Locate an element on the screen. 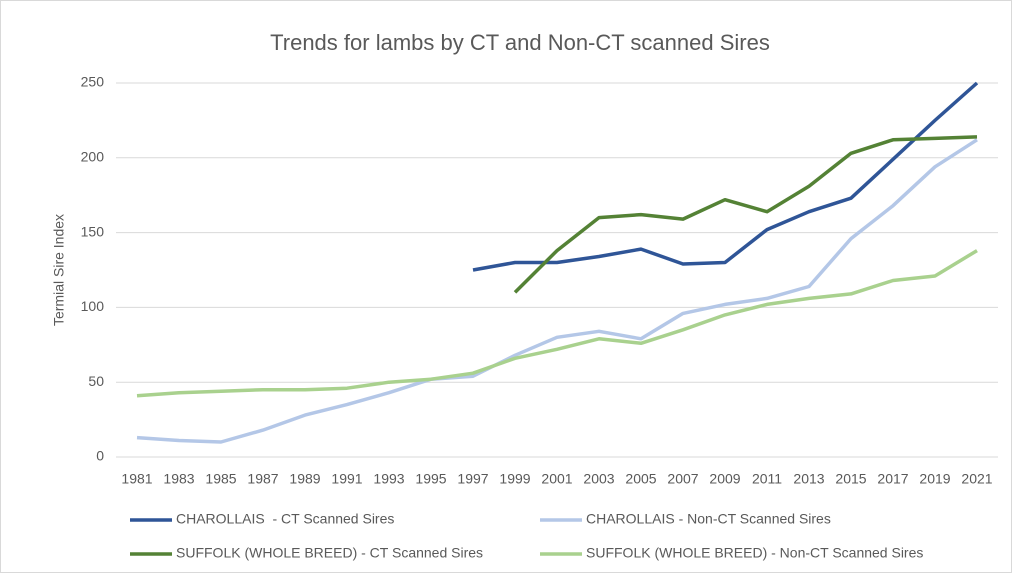 The width and height of the screenshot is (1012, 573). y-tick-label: 150 is located at coordinates (93, 231).